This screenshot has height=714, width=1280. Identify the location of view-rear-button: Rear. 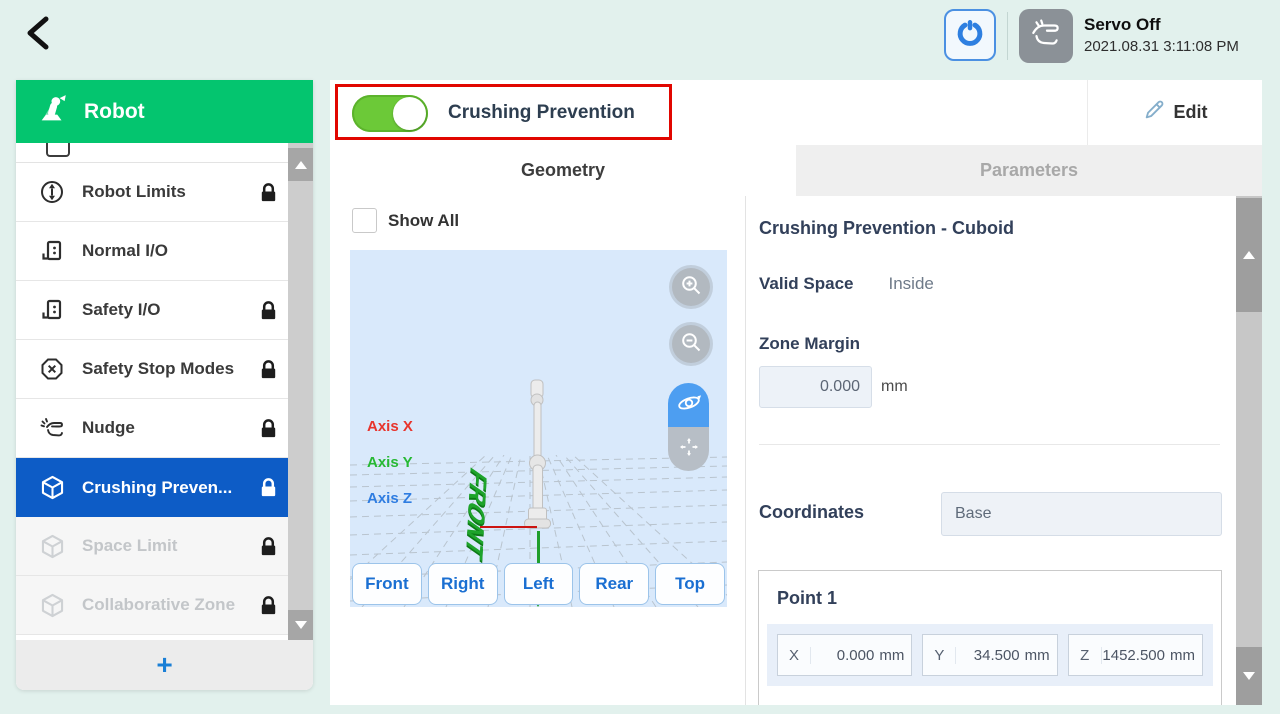
(614, 584).